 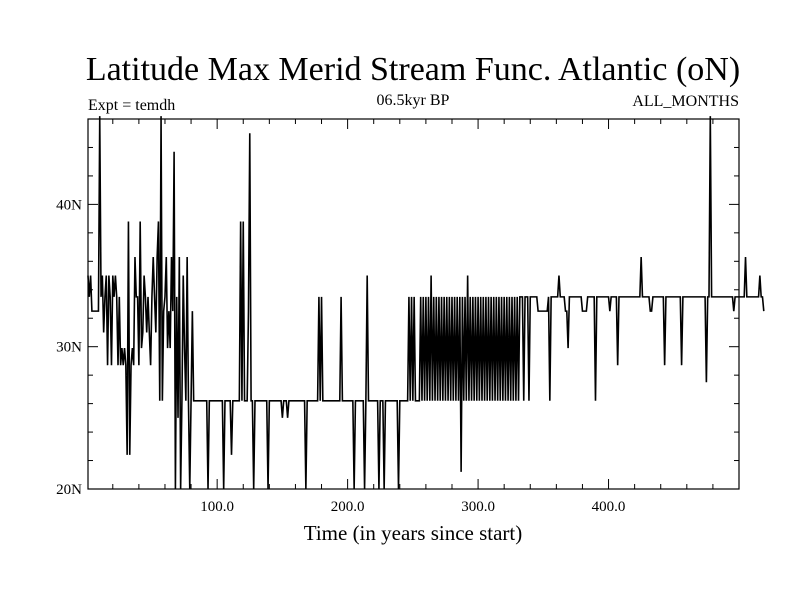 I want to click on x-tick-label: 400.0, so click(x=609, y=507).